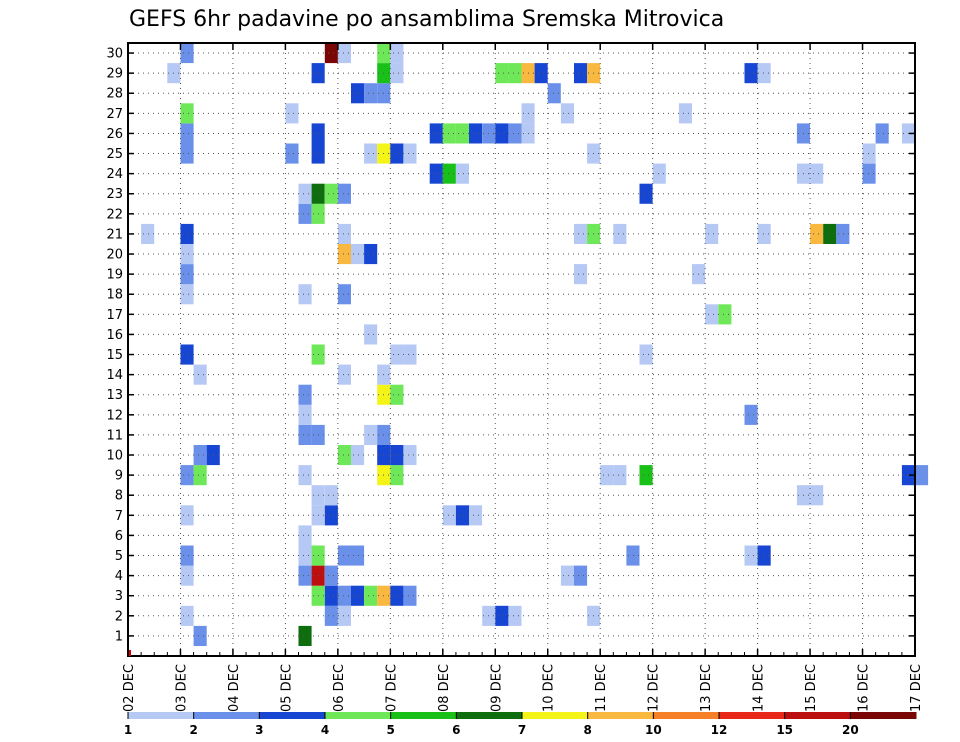  I want to click on y-tick-label: 15, so click(114, 355).